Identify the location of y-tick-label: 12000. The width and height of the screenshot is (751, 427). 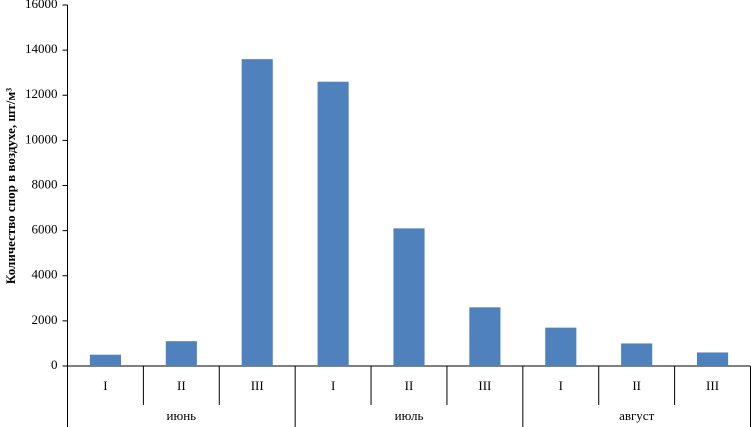
(41, 93).